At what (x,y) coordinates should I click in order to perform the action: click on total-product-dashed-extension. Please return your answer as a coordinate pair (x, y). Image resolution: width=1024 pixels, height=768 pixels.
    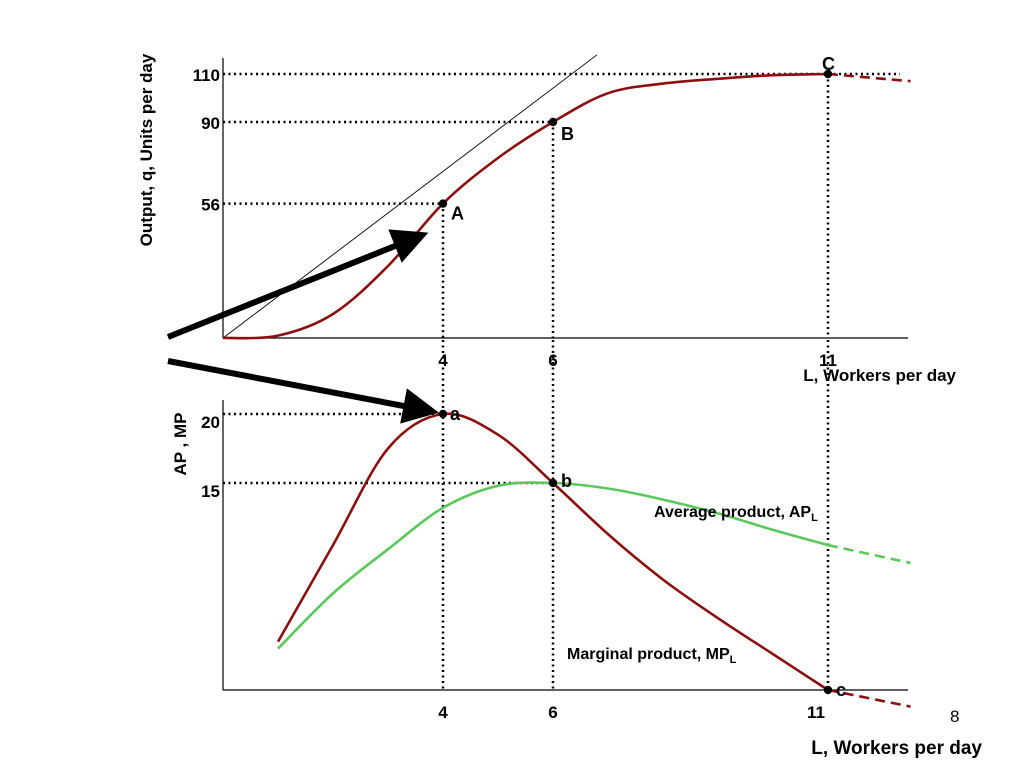
    Looking at the image, I should click on (869, 77).